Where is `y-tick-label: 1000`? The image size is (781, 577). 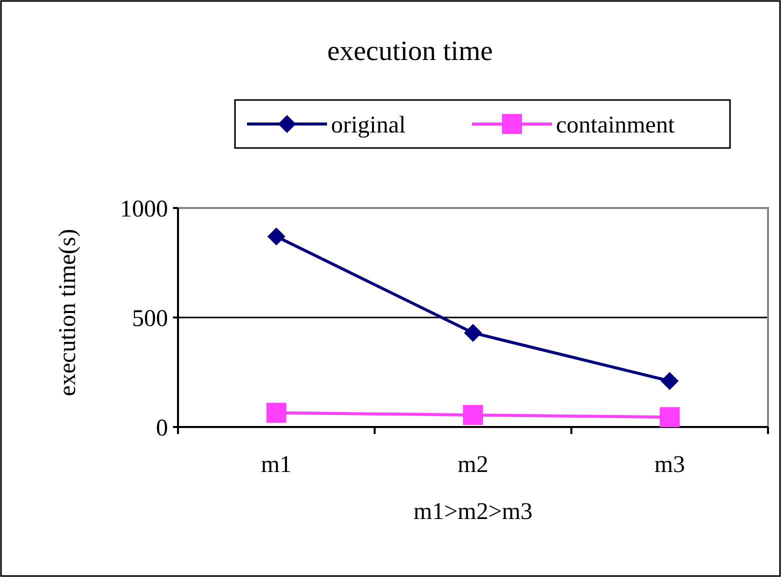 y-tick-label: 1000 is located at coordinates (144, 209).